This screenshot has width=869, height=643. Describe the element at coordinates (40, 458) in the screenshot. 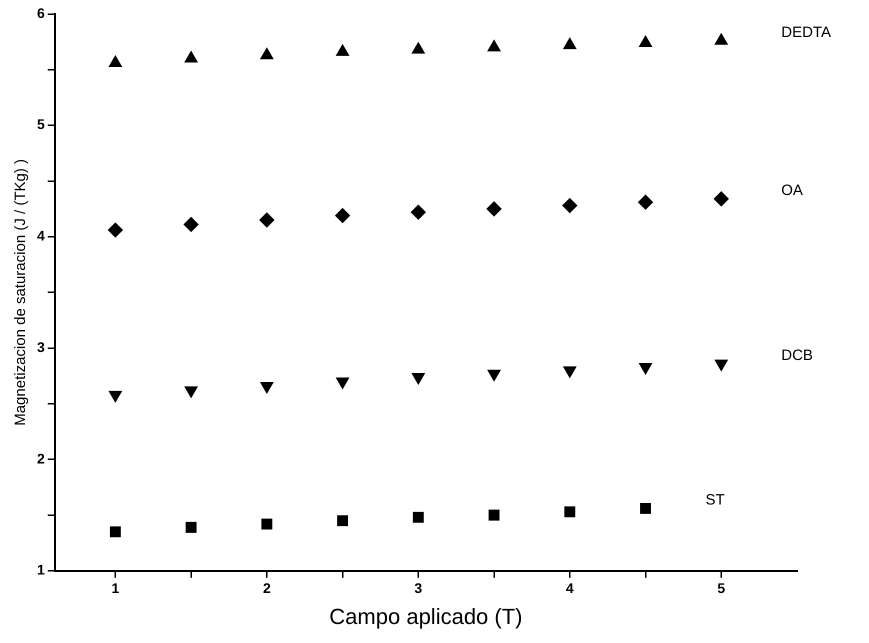

I see `y-tick-label: 2` at that location.